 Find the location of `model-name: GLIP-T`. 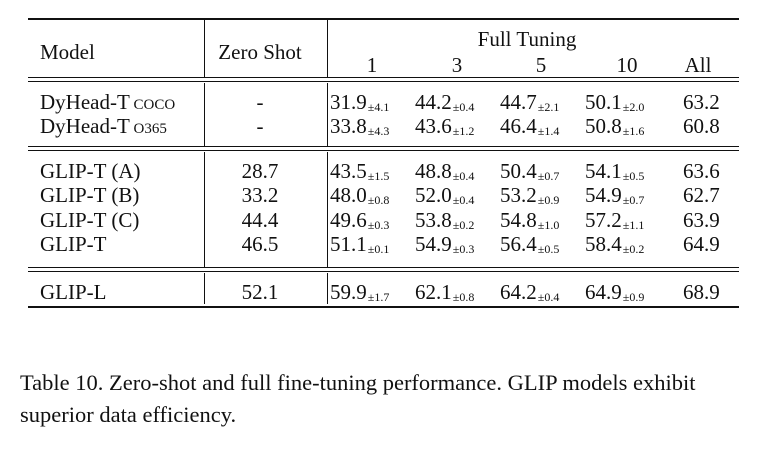

model-name: GLIP-T is located at coordinates (73, 244).